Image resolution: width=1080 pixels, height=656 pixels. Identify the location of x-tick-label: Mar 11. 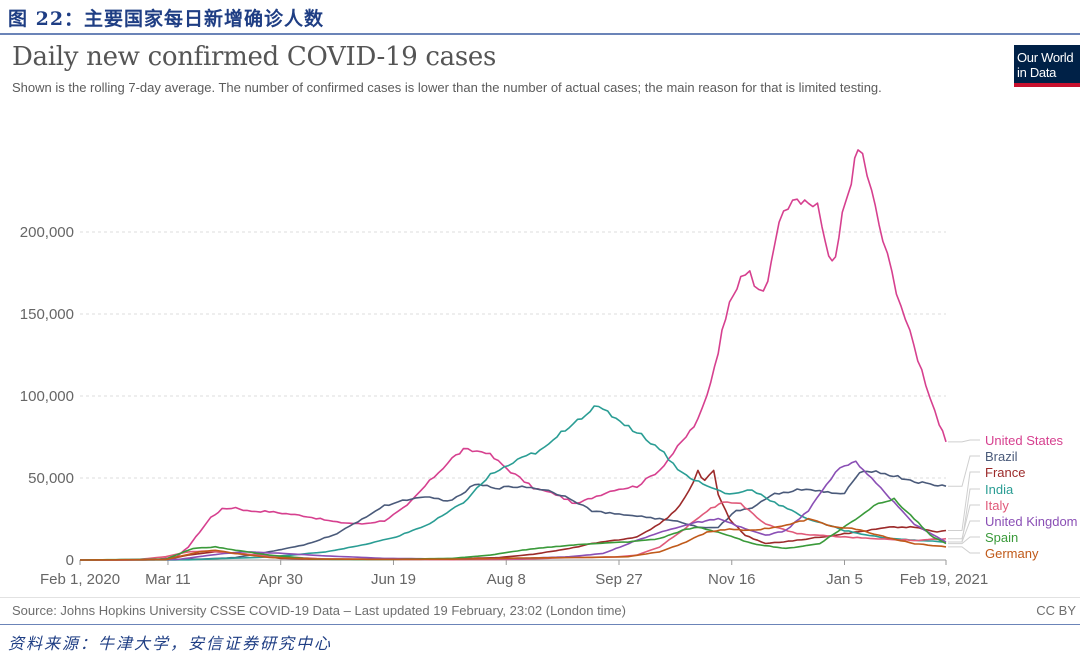
(168, 579).